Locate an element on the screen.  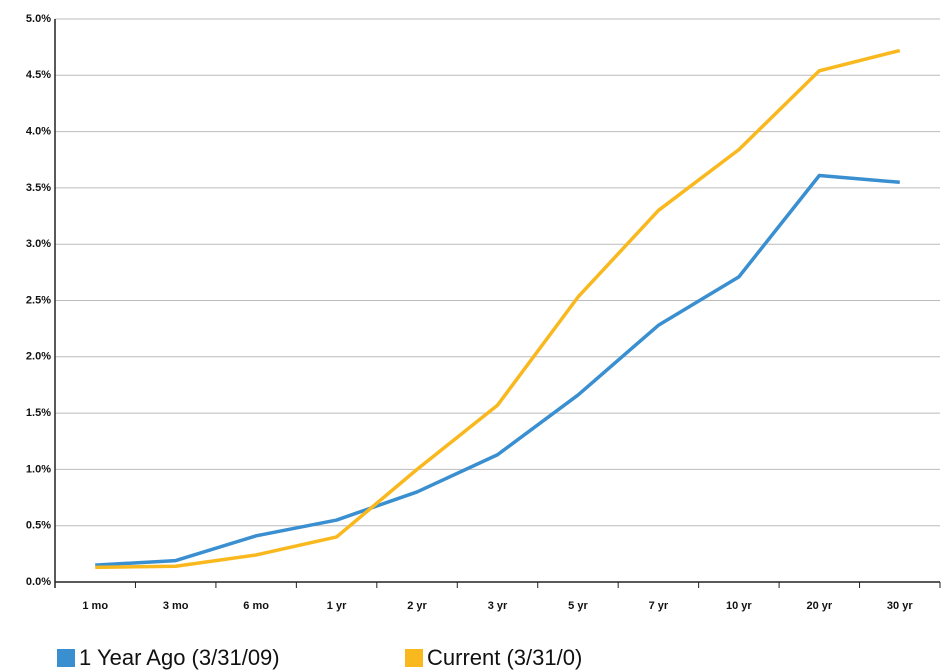
x-tick-label: 1 yr is located at coordinates (337, 606).